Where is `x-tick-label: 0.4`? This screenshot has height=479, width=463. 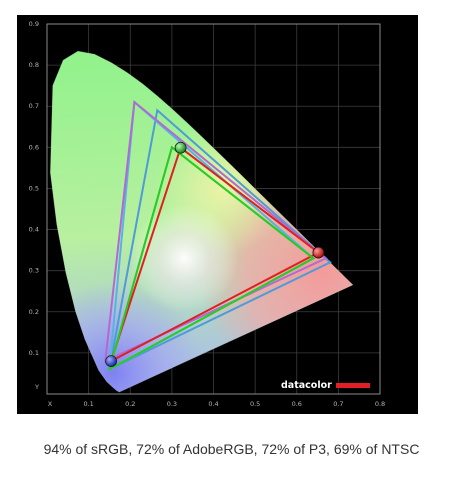
x-tick-label: 0.4 is located at coordinates (213, 404).